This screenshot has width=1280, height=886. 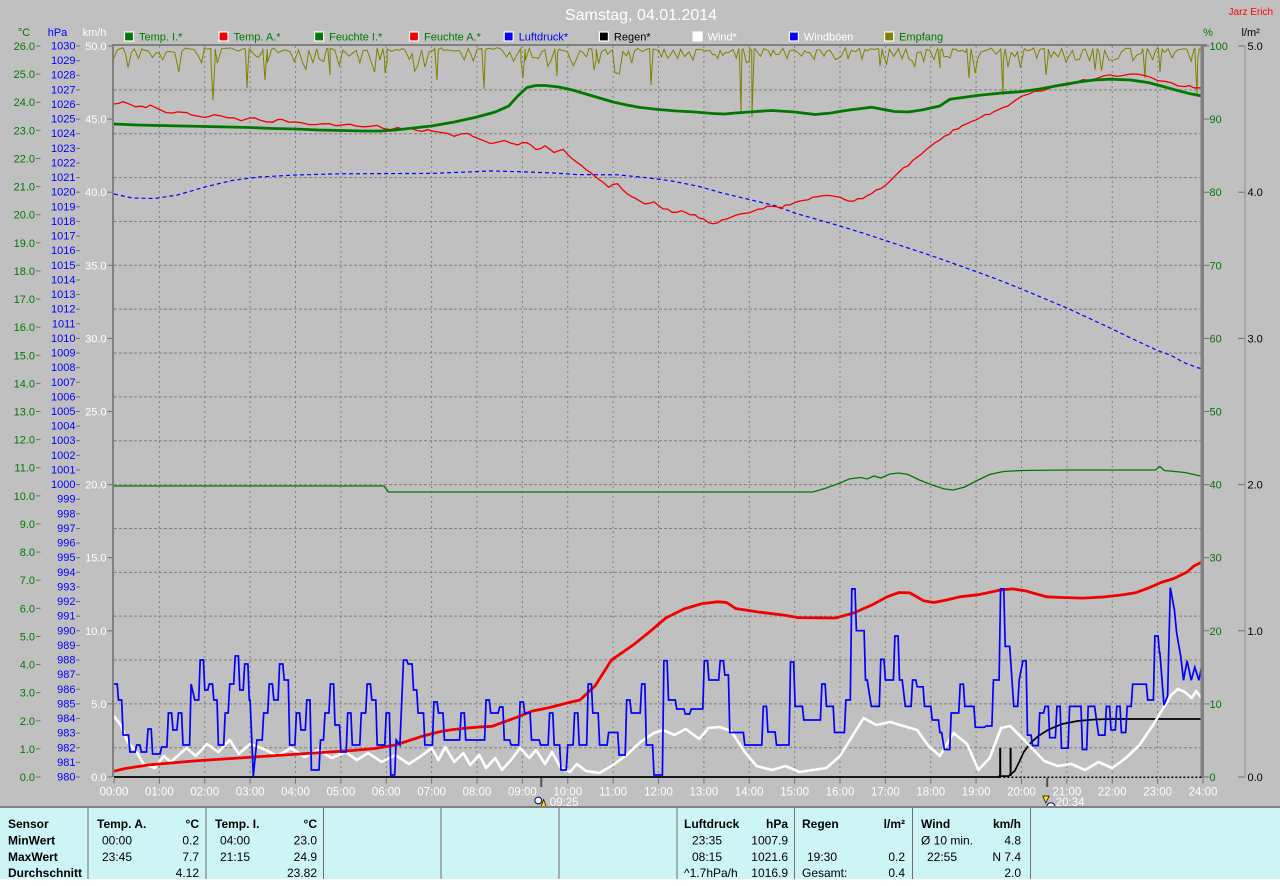 What do you see at coordinates (822, 857) in the screenshot?
I see `svg-text: 19:30` at bounding box center [822, 857].